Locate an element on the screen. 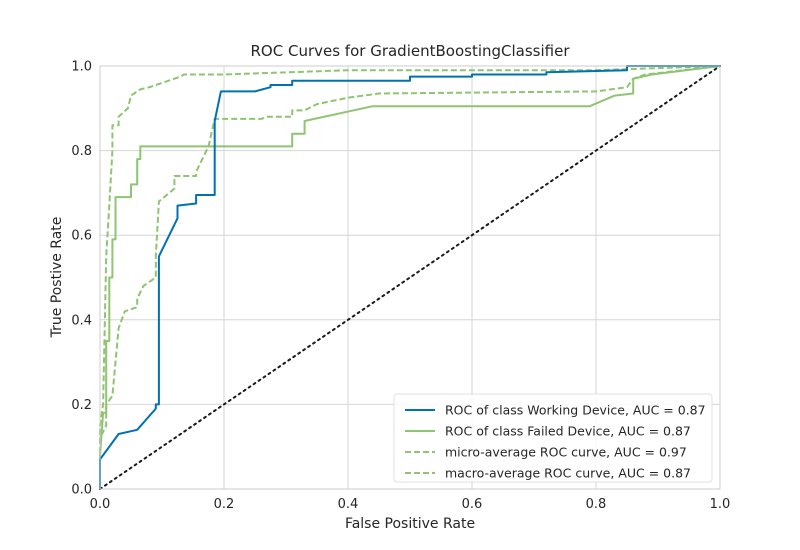 The width and height of the screenshot is (800, 550). x-tick-labels: 0.0 0.2 0.4 0.6 0.8 1.0 is located at coordinates (410, 504).